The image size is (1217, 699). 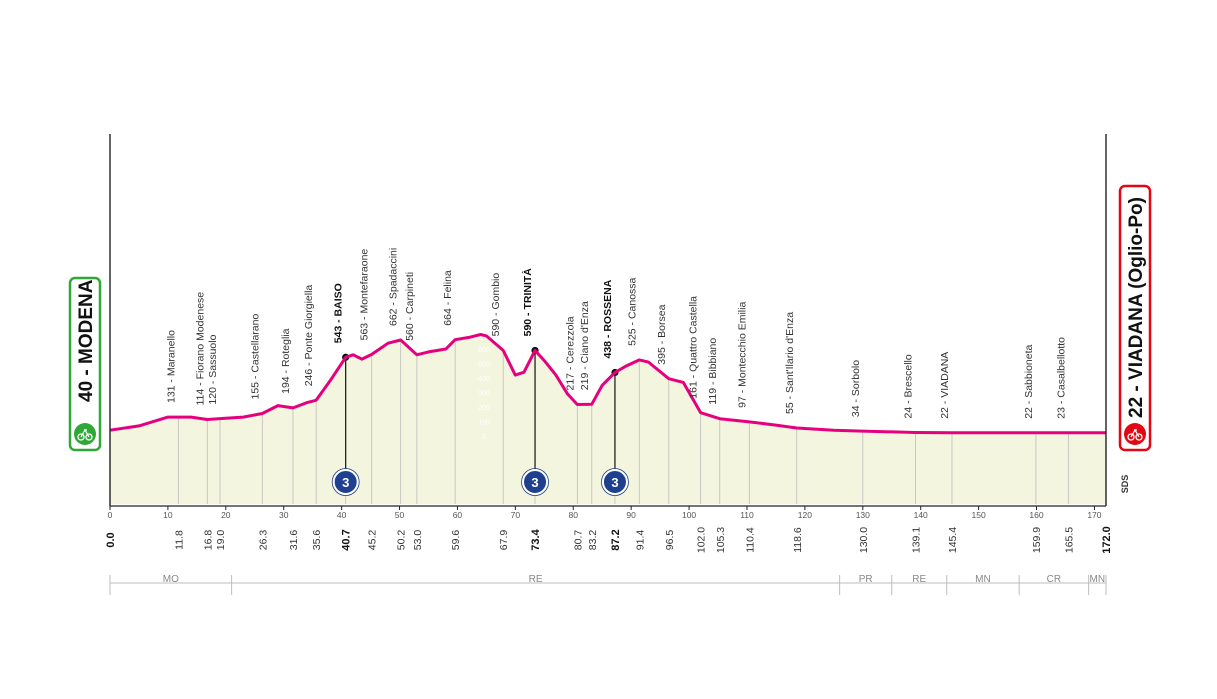 What do you see at coordinates (702, 540) in the screenshot?
I see `km-label-19: 102.0` at bounding box center [702, 540].